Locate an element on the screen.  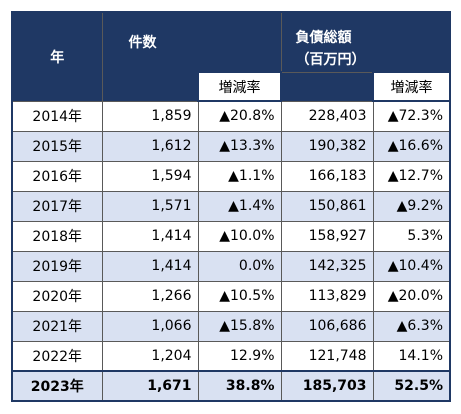
cell-debt-change: ▲20.0% is located at coordinates (411, 296).